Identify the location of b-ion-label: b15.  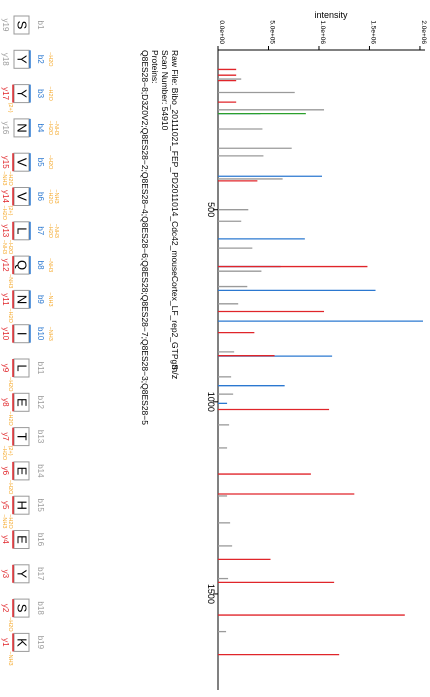
(40, 506).